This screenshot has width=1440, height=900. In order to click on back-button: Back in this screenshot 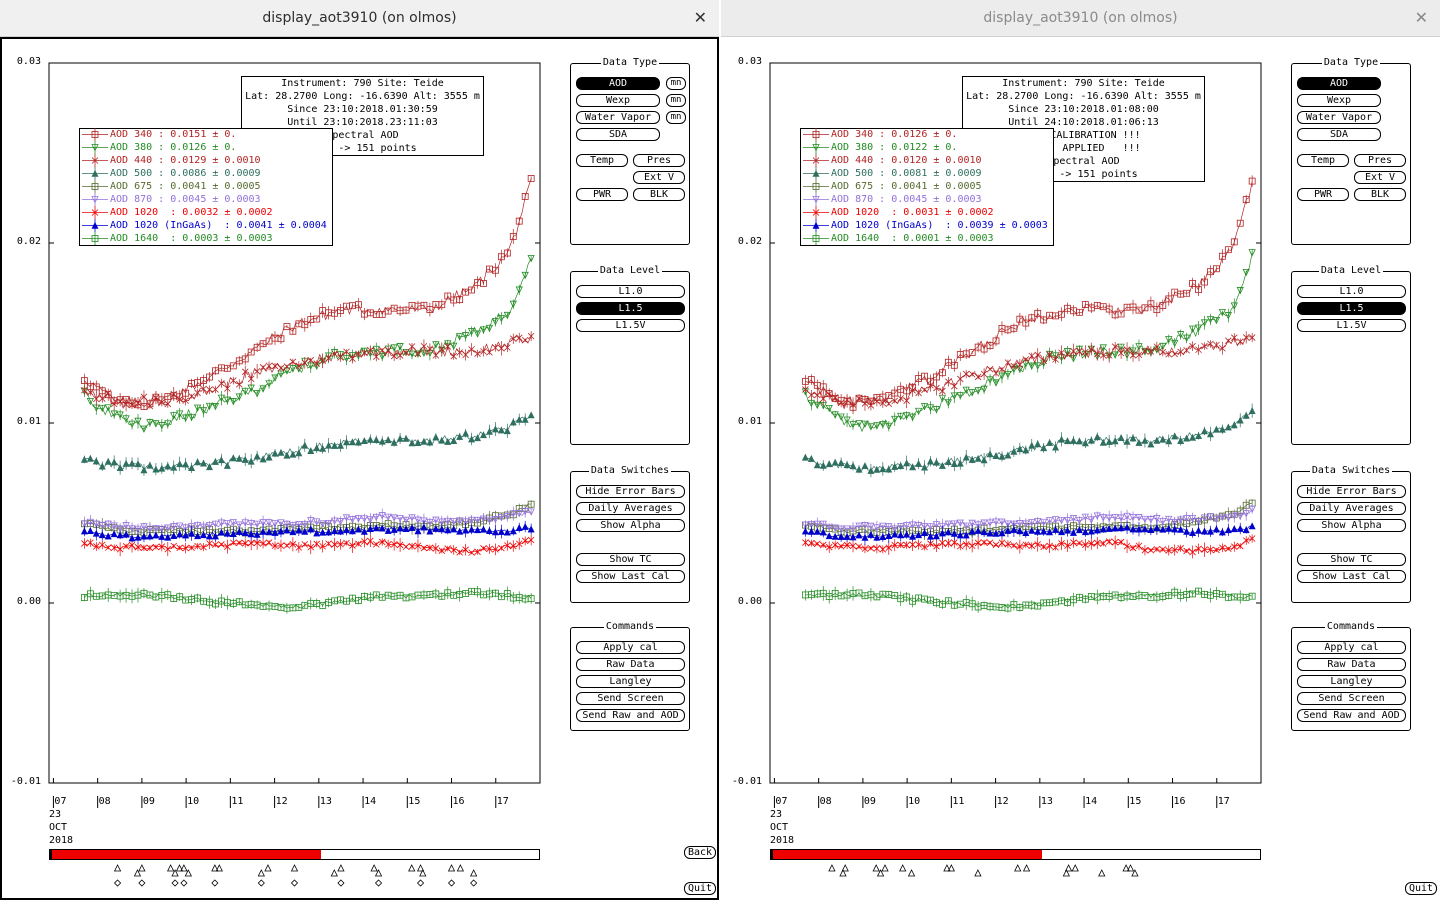, I will do `click(700, 852)`.